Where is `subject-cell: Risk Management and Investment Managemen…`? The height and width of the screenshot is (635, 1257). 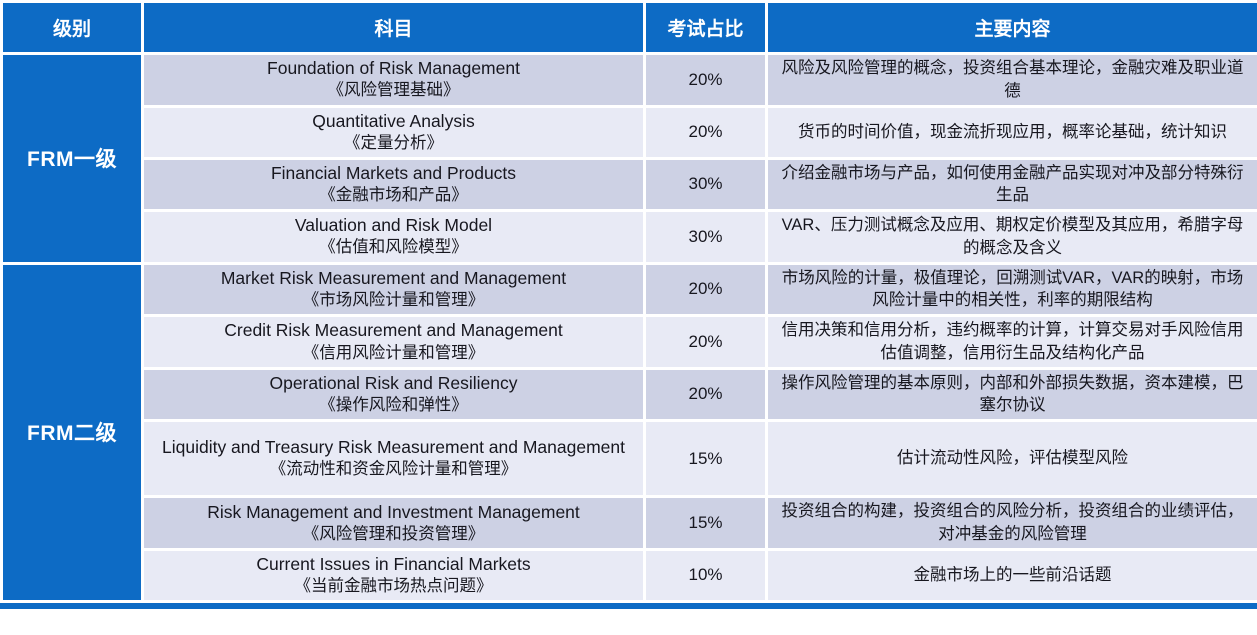
subject-cell: Risk Management and Investment Managemen… is located at coordinates (393, 523).